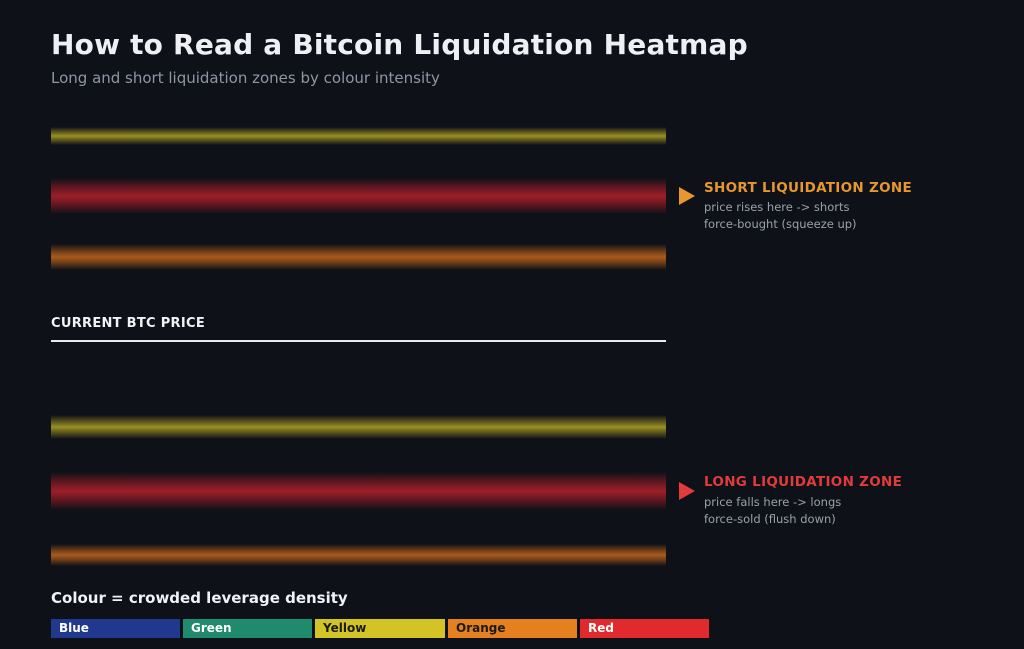  I want to click on long-zone-title: LONG LIQUIDATION ZONE, so click(803, 482).